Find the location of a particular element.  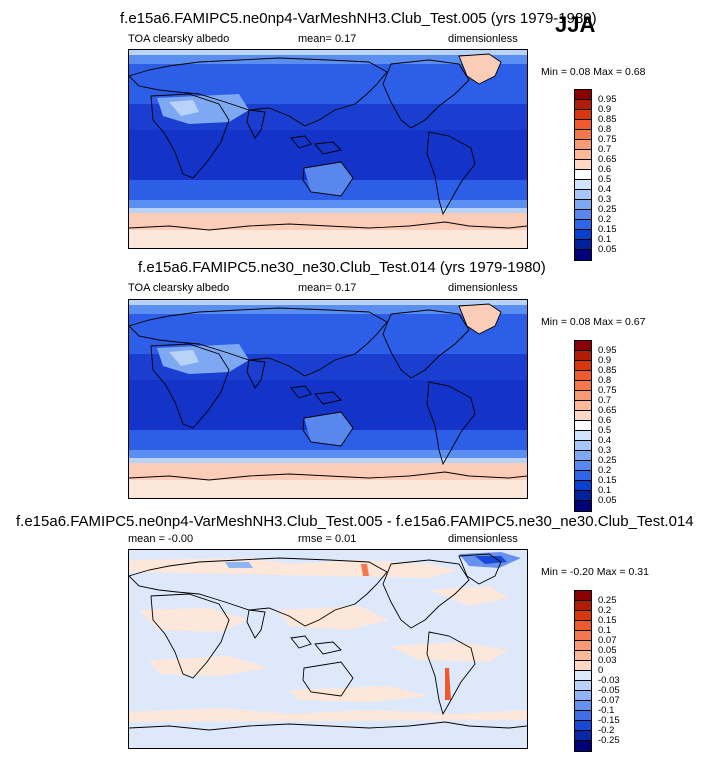

panel1-map is located at coordinates (328, 149).